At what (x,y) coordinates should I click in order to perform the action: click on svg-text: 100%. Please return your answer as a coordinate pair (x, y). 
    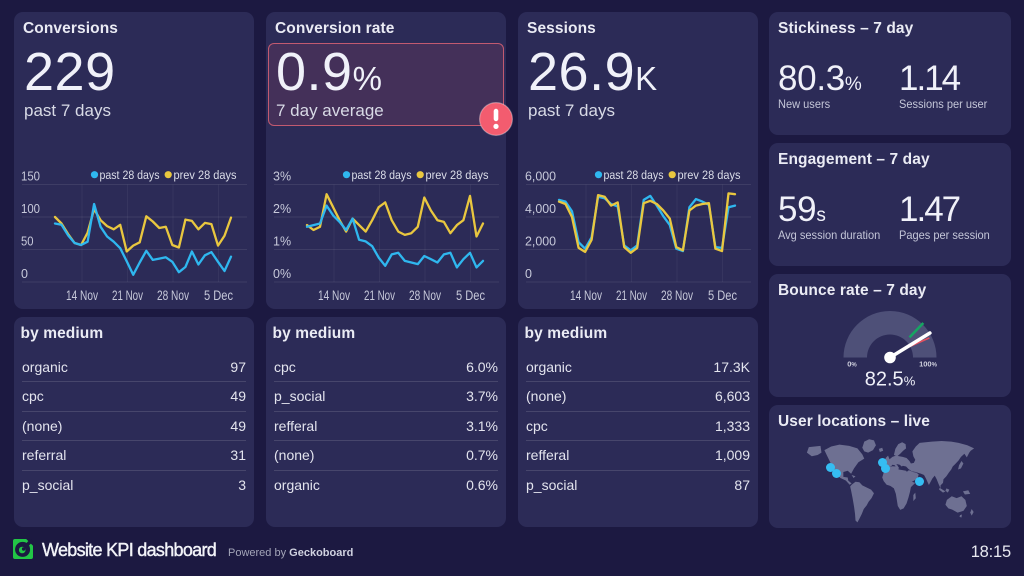
    Looking at the image, I should click on (928, 364).